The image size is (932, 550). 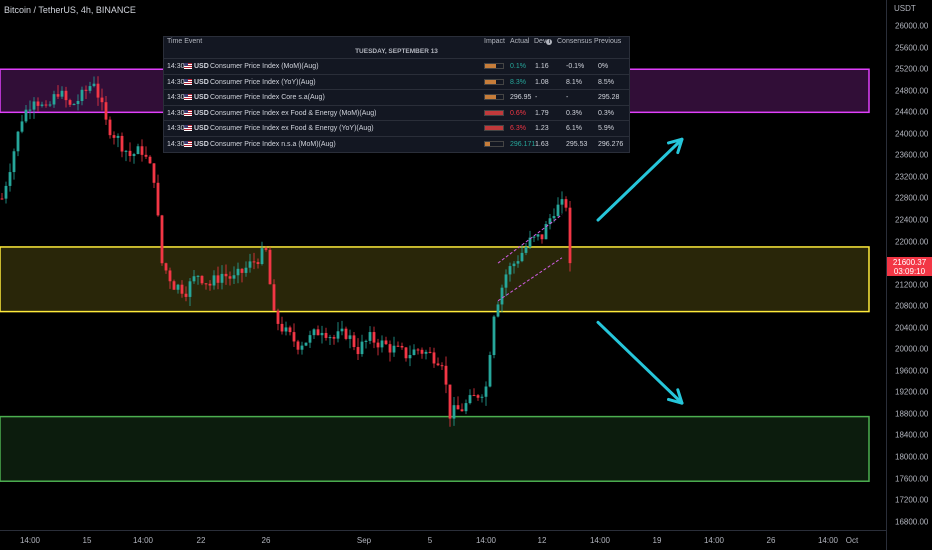 I want to click on event-country: USD, so click(x=201, y=82).